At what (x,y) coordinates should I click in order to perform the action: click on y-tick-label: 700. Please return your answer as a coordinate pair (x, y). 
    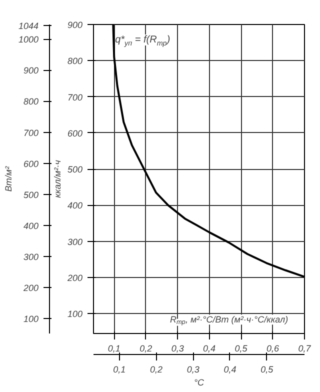
    Looking at the image, I should click on (75, 97).